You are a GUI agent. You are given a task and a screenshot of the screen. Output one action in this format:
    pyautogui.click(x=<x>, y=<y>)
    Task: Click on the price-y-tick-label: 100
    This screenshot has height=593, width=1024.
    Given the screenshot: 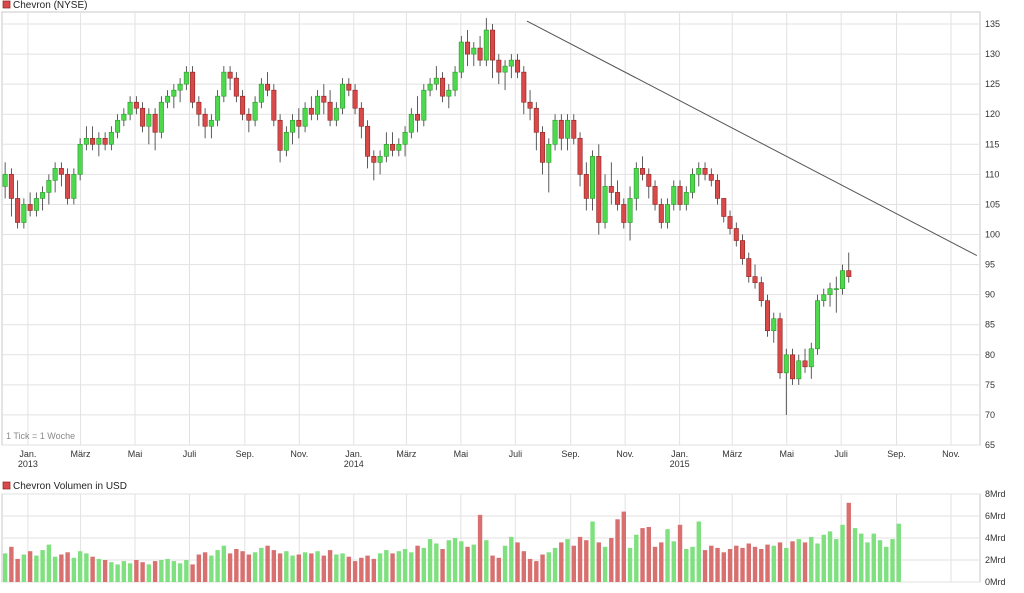 What is the action you would take?
    pyautogui.click(x=992, y=235)
    